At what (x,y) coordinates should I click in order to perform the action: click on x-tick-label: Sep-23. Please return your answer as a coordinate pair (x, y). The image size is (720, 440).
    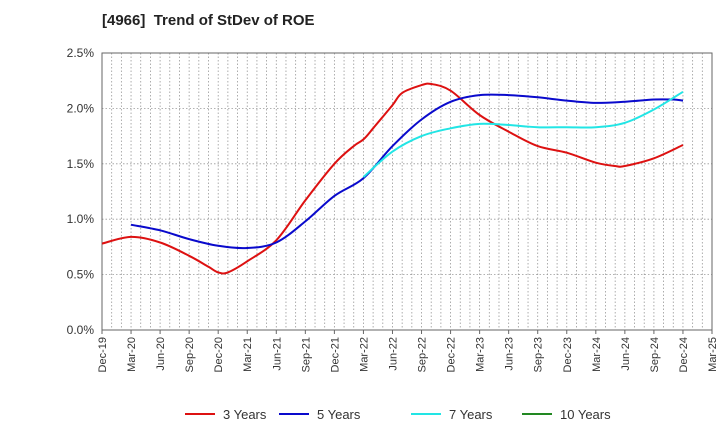
    Looking at the image, I should click on (539, 354).